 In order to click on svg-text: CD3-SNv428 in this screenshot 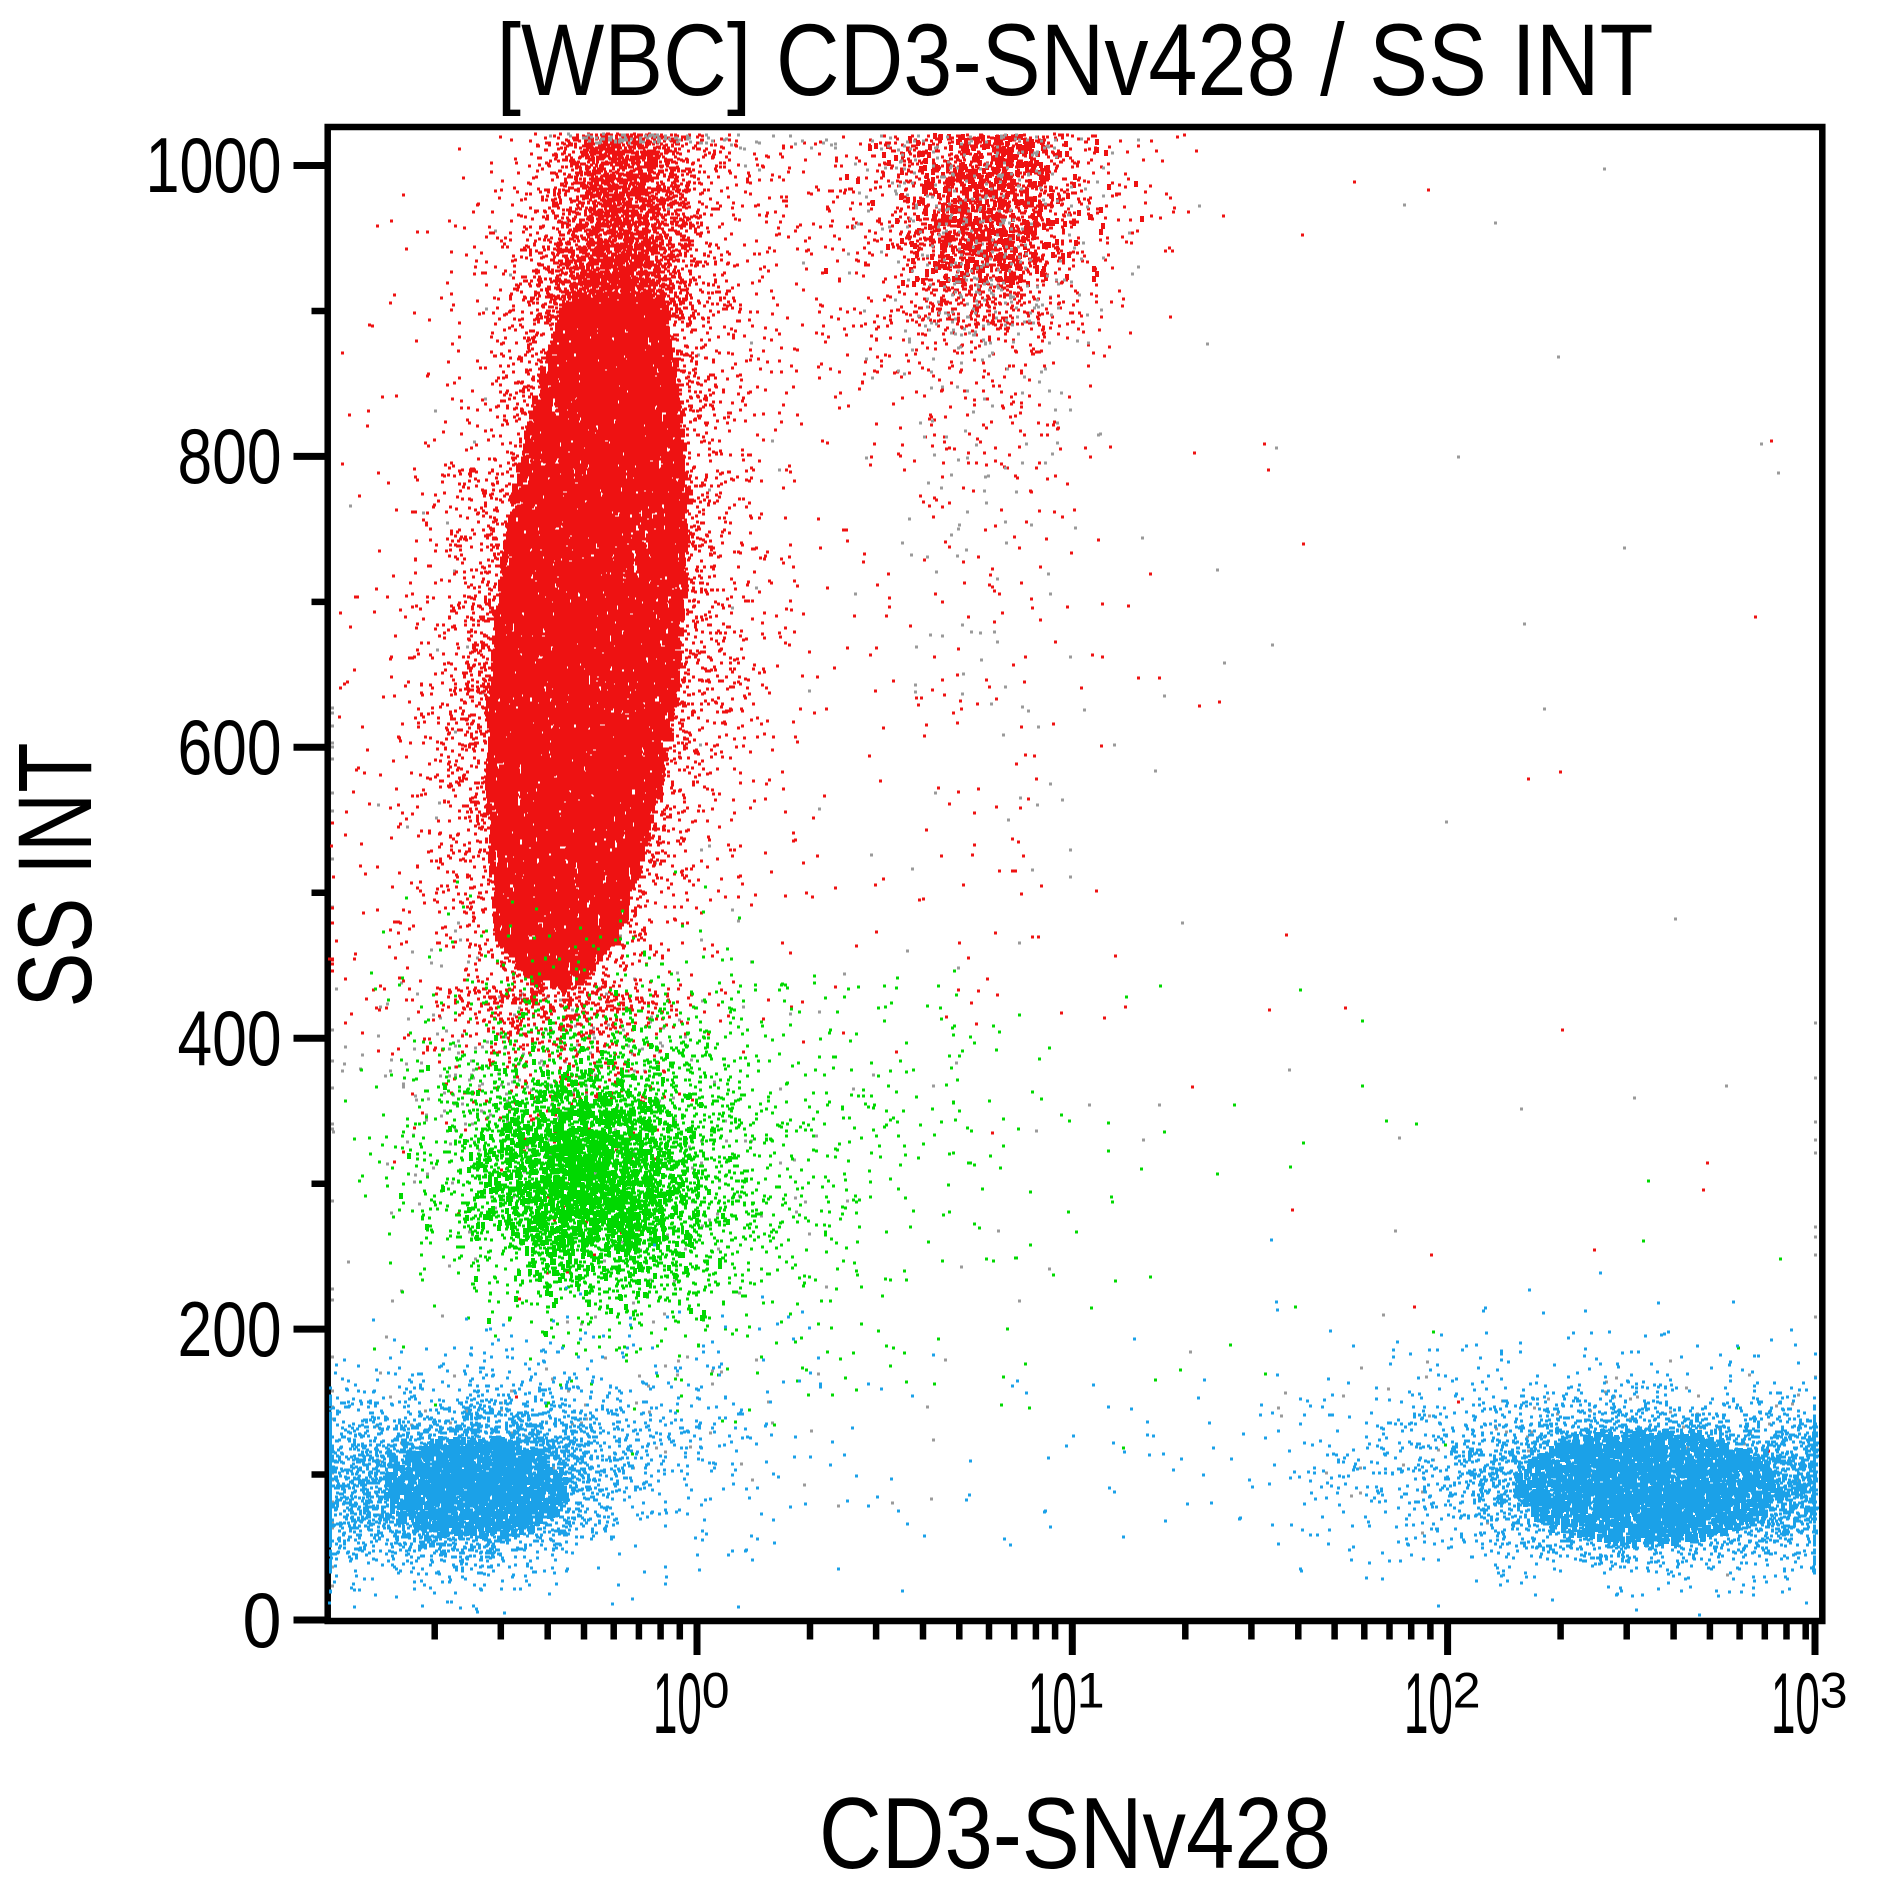, I will do `click(1075, 1834)`.